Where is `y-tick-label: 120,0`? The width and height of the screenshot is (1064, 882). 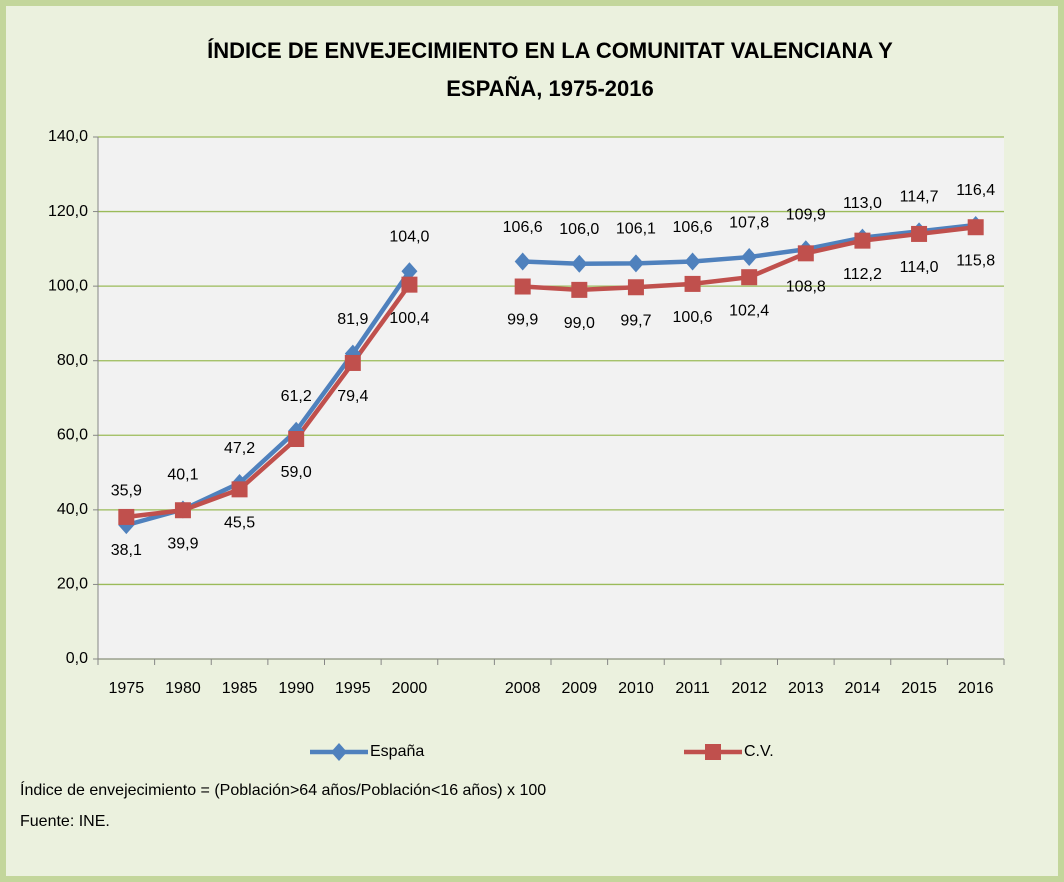
y-tick-label: 120,0 is located at coordinates (68, 211).